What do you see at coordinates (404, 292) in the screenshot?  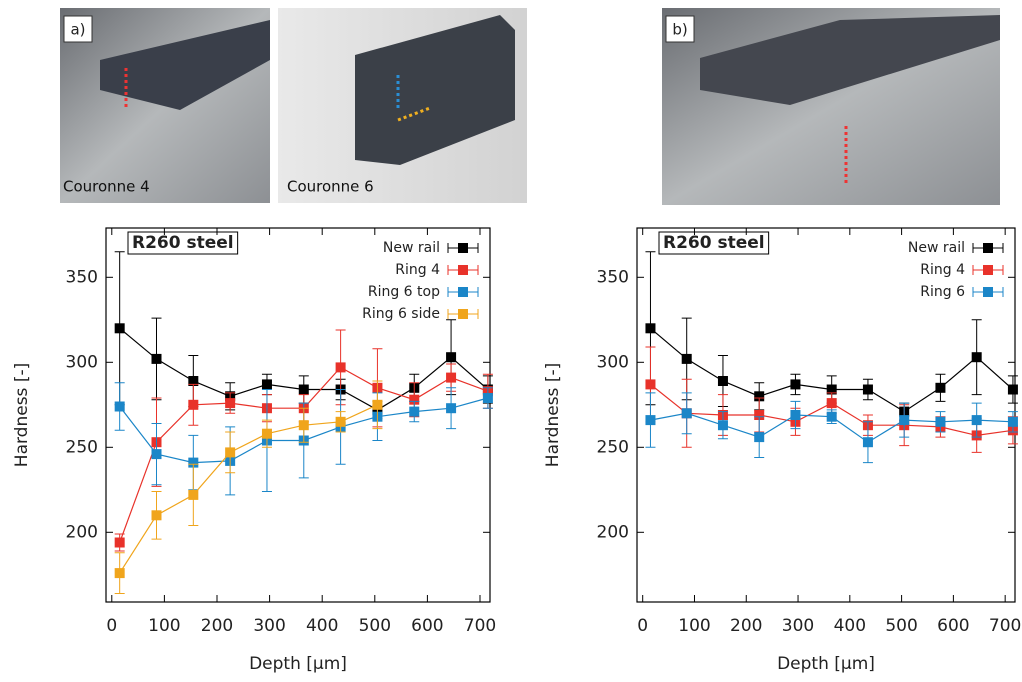 I see `legend-label: Ring 6 top` at bounding box center [404, 292].